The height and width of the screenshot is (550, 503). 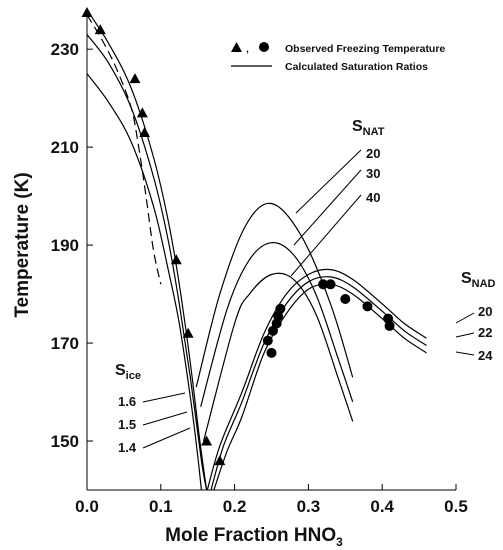 What do you see at coordinates (124, 149) in the screenshot?
I see `curve-ice-dashed` at bounding box center [124, 149].